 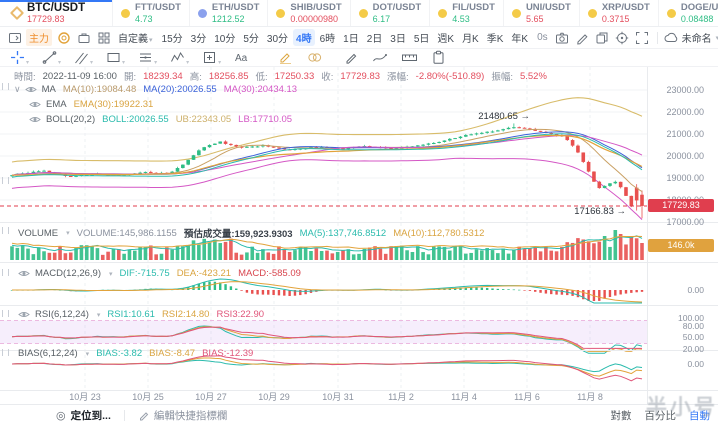 I want to click on indicator-value: DEA:-423.21, so click(x=204, y=273).